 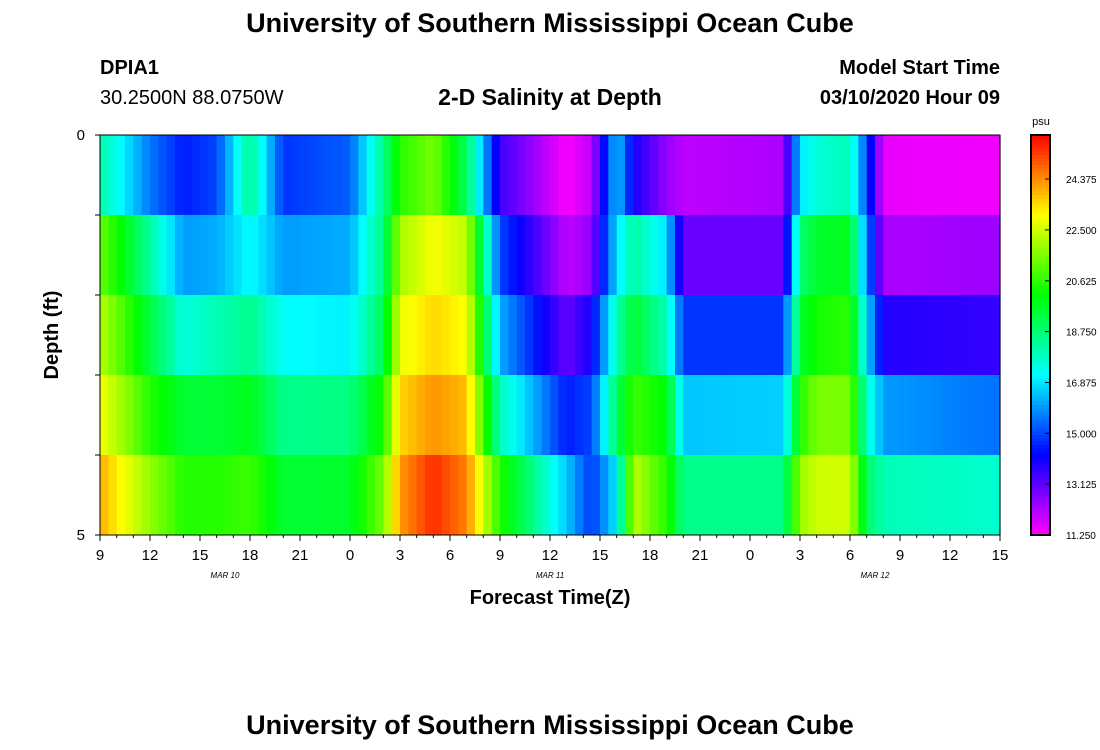 What do you see at coordinates (1081, 333) in the screenshot?
I see `colorbar-tick-label: 18.750` at bounding box center [1081, 333].